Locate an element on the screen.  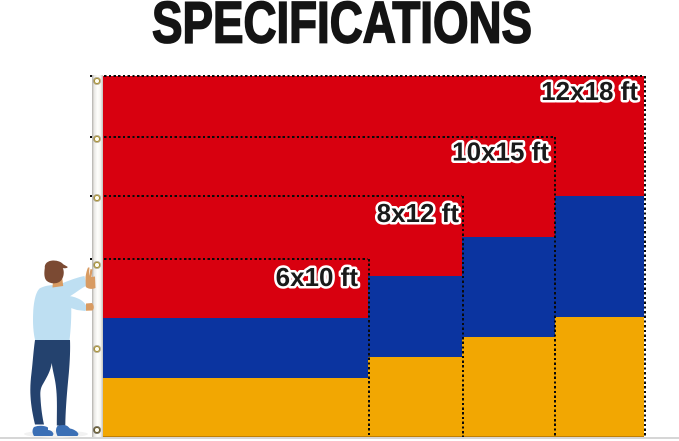
svg-text: 10x15 ft is located at coordinates (500, 152).